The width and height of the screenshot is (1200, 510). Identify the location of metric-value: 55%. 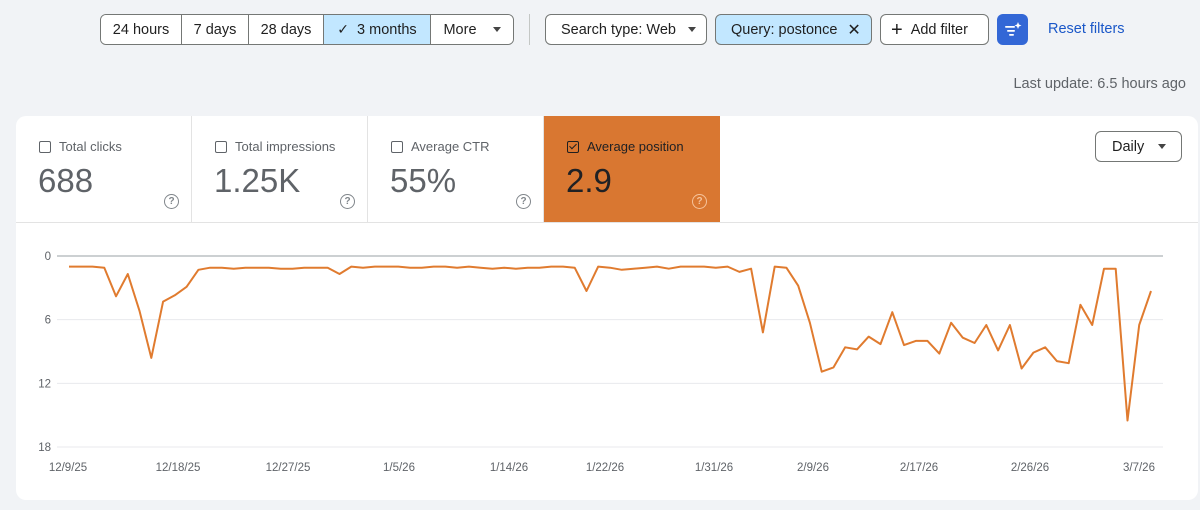
(423, 180).